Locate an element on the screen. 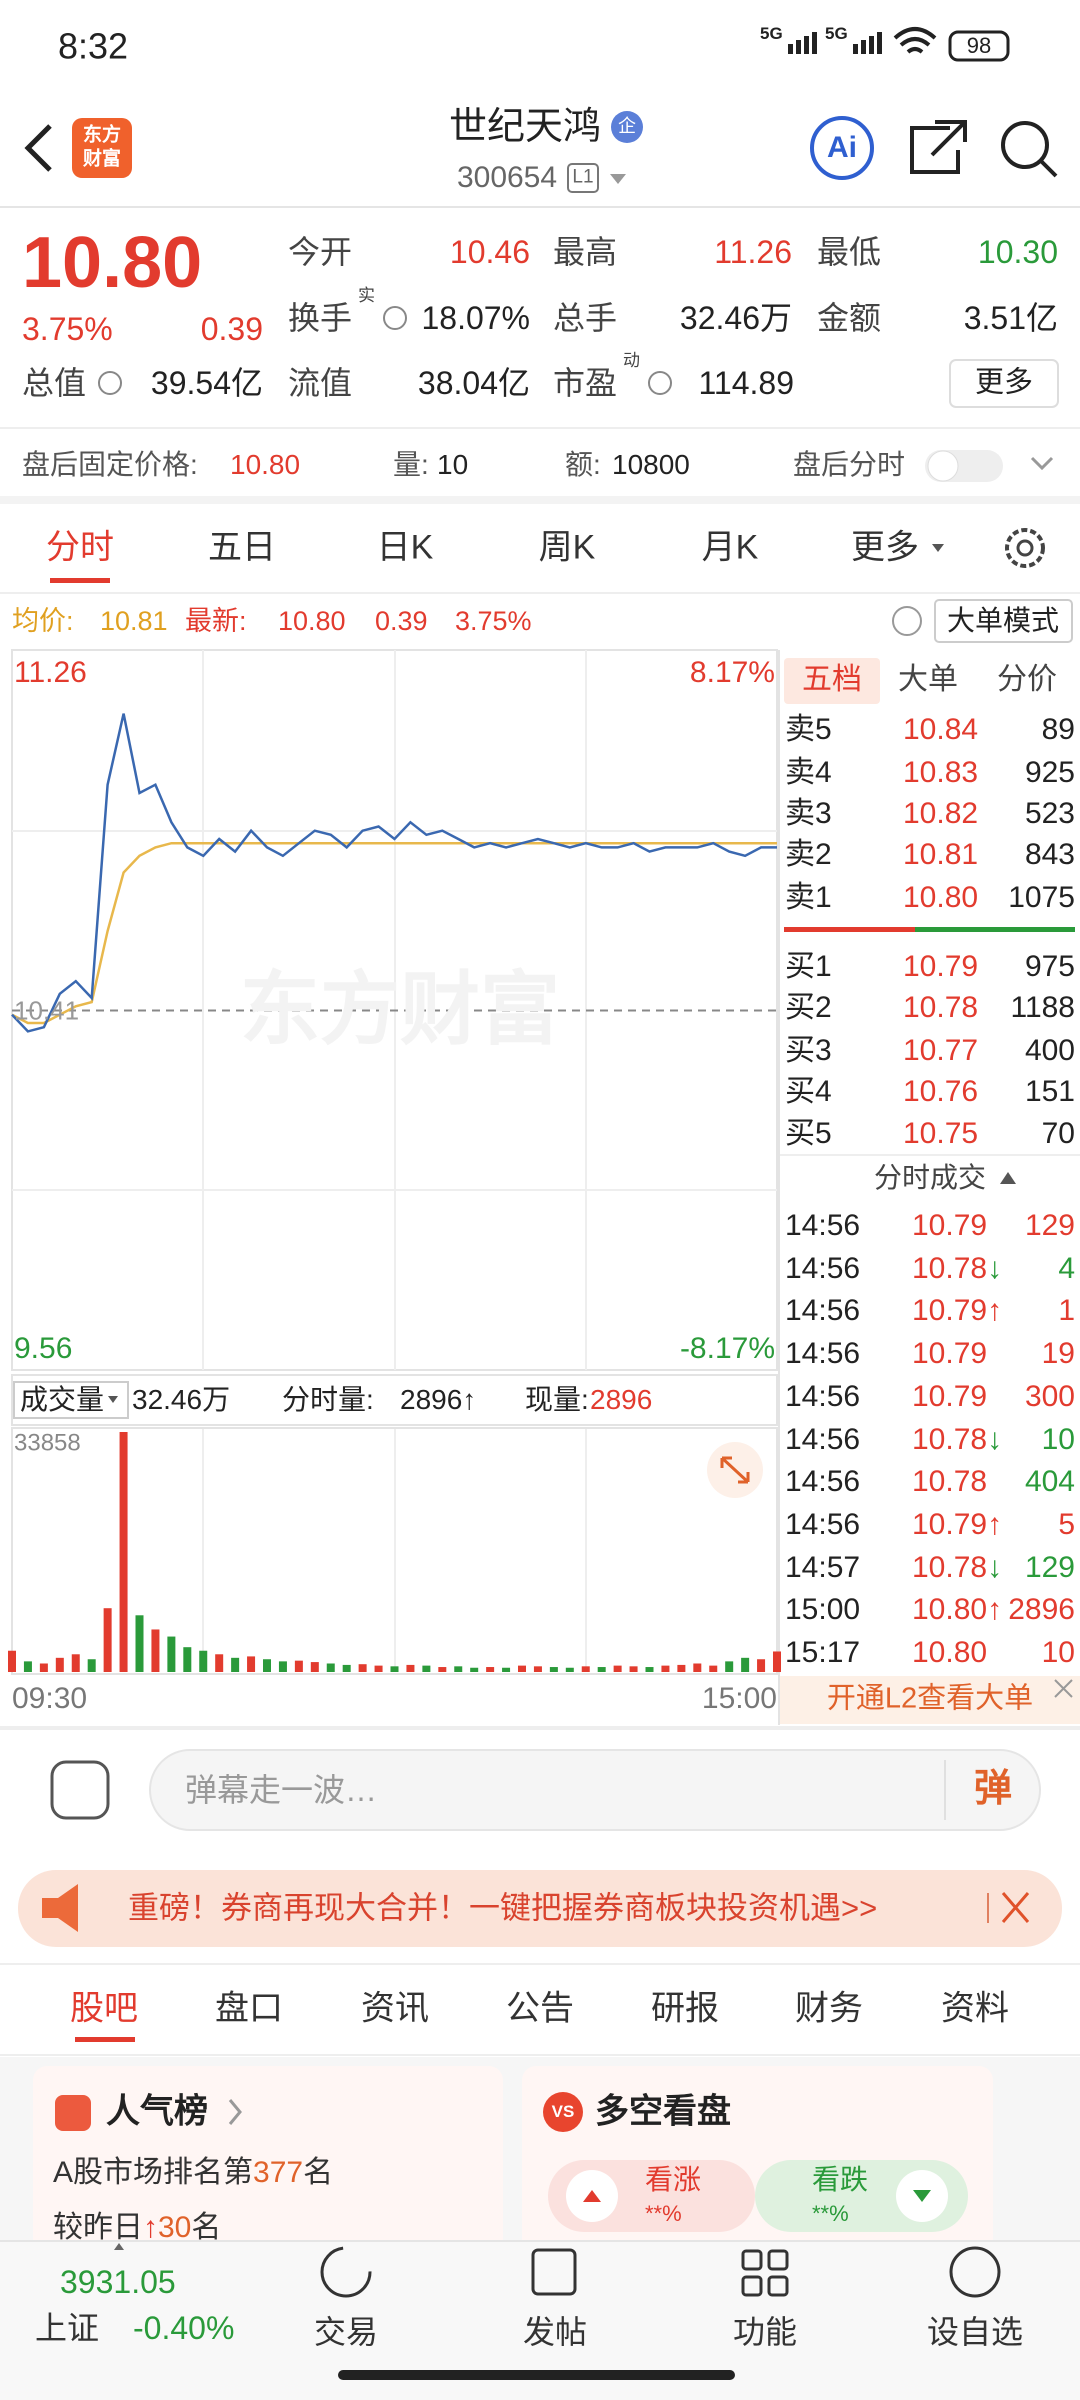  sub-tab: 资讯 is located at coordinates (395, 2008).